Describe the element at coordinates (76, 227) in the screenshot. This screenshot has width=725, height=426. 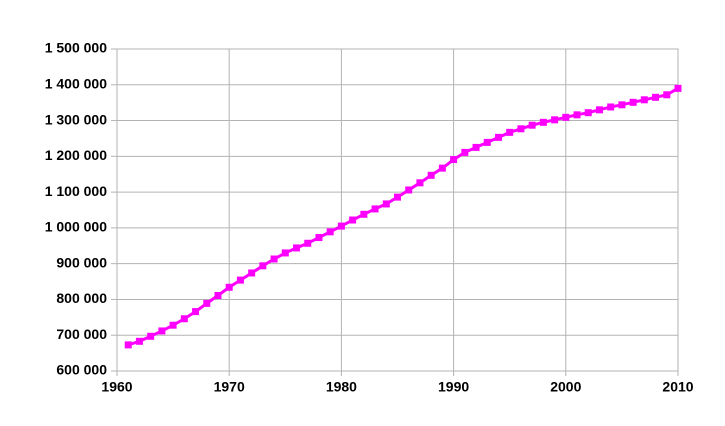
I see `y-tick-label: 1 000 000` at that location.